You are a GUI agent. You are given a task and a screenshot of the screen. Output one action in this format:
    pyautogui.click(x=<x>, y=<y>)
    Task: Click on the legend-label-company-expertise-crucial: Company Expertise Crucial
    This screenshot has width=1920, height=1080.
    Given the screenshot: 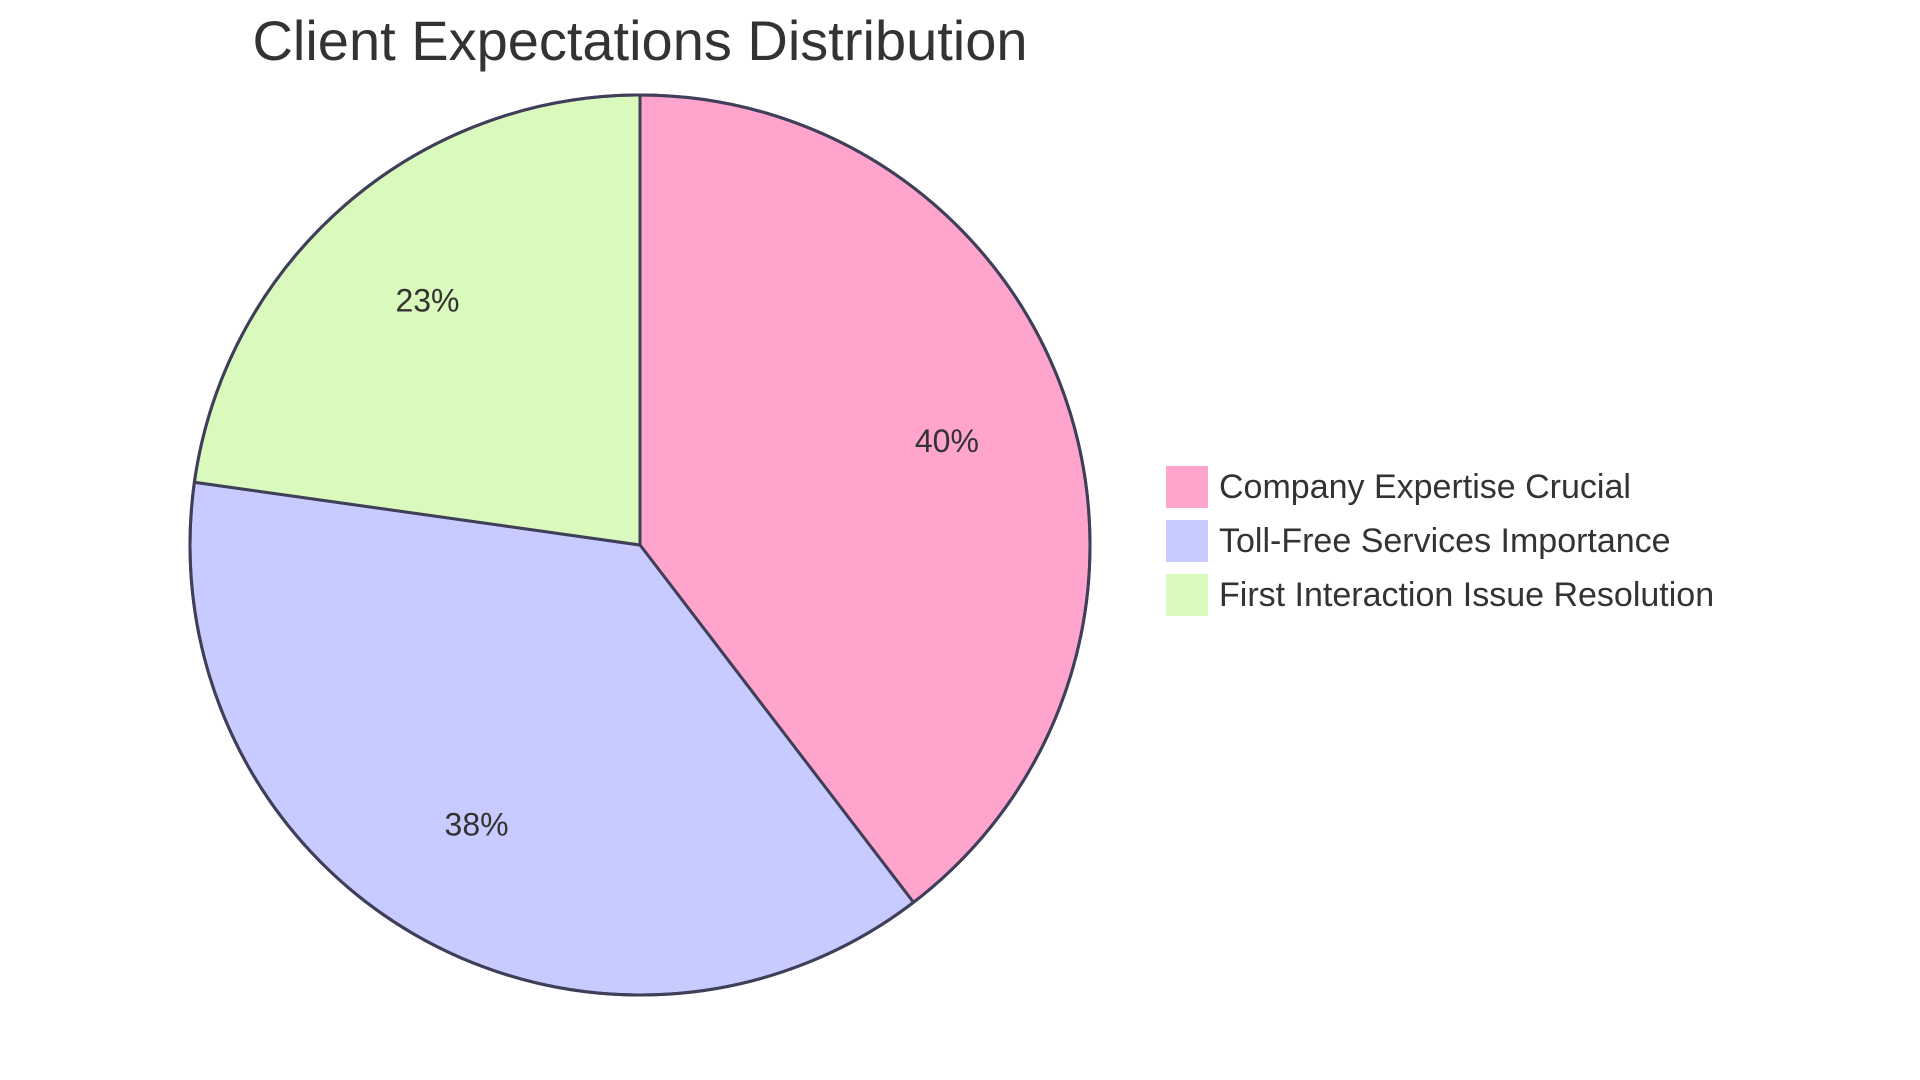 What is the action you would take?
    pyautogui.click(x=1425, y=487)
    